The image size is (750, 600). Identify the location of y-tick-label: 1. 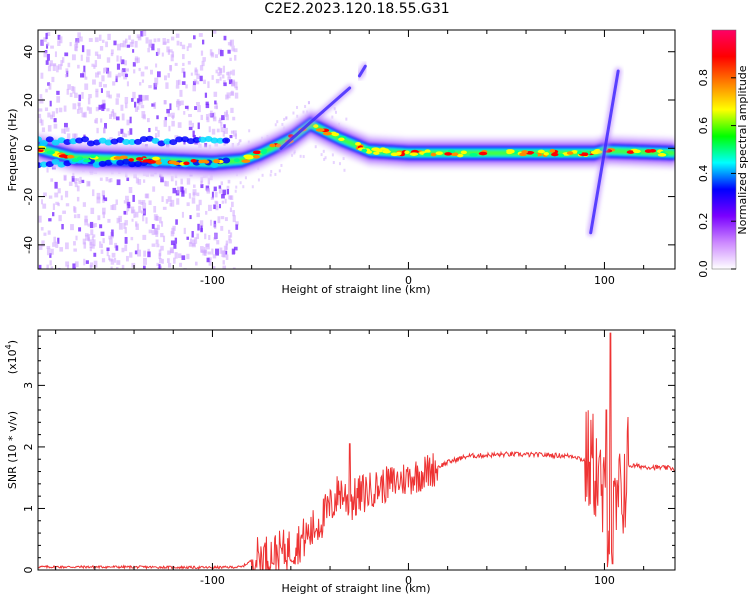
(28, 508).